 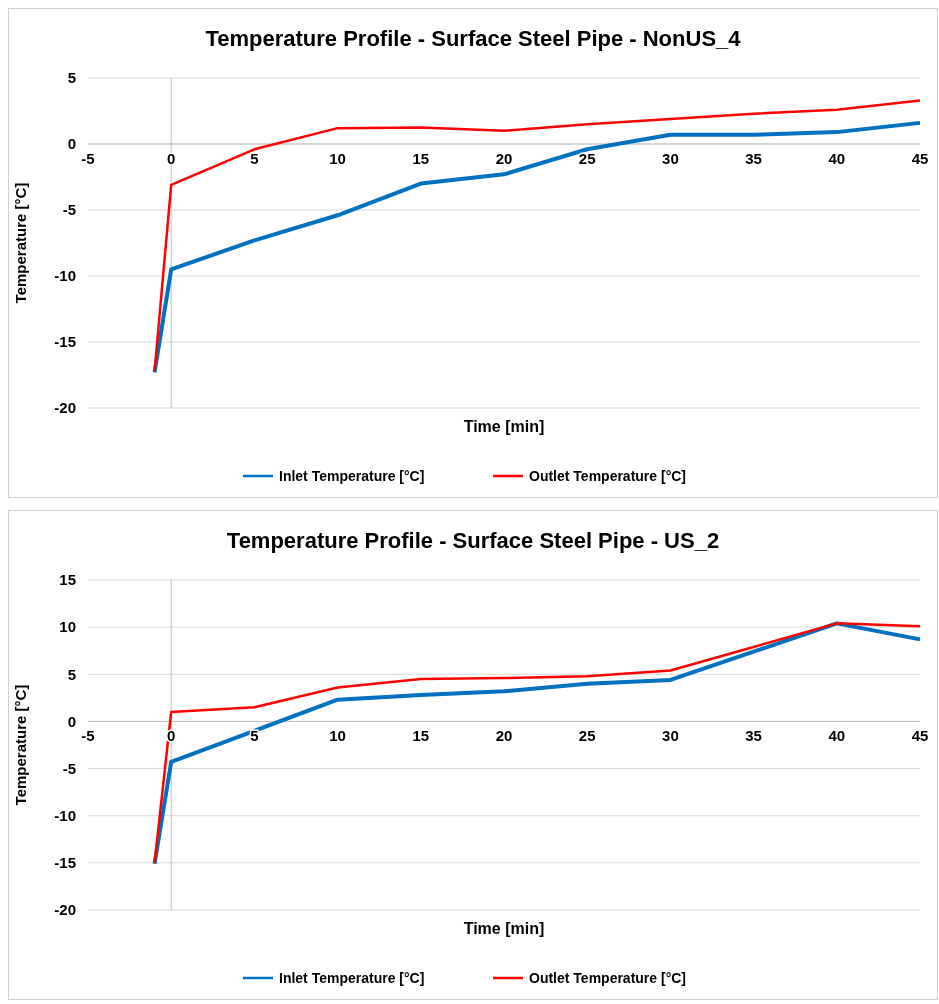 What do you see at coordinates (67, 627) in the screenshot?
I see `y-tick-label: 10` at bounding box center [67, 627].